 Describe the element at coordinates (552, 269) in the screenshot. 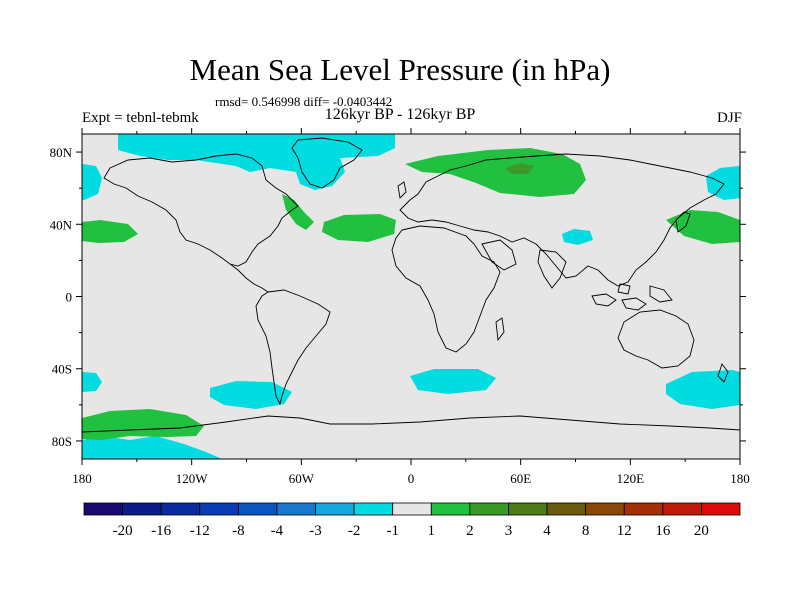

I see `coast-india` at that location.